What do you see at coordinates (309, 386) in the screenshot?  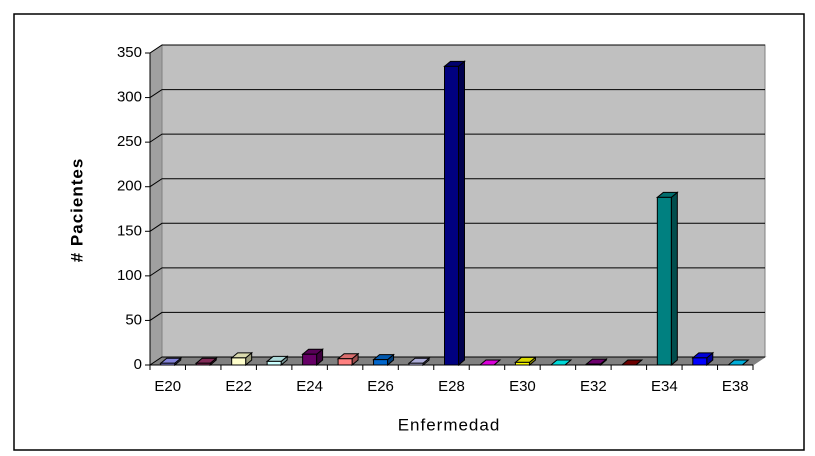 I see `x-tick-label: E24` at bounding box center [309, 386].